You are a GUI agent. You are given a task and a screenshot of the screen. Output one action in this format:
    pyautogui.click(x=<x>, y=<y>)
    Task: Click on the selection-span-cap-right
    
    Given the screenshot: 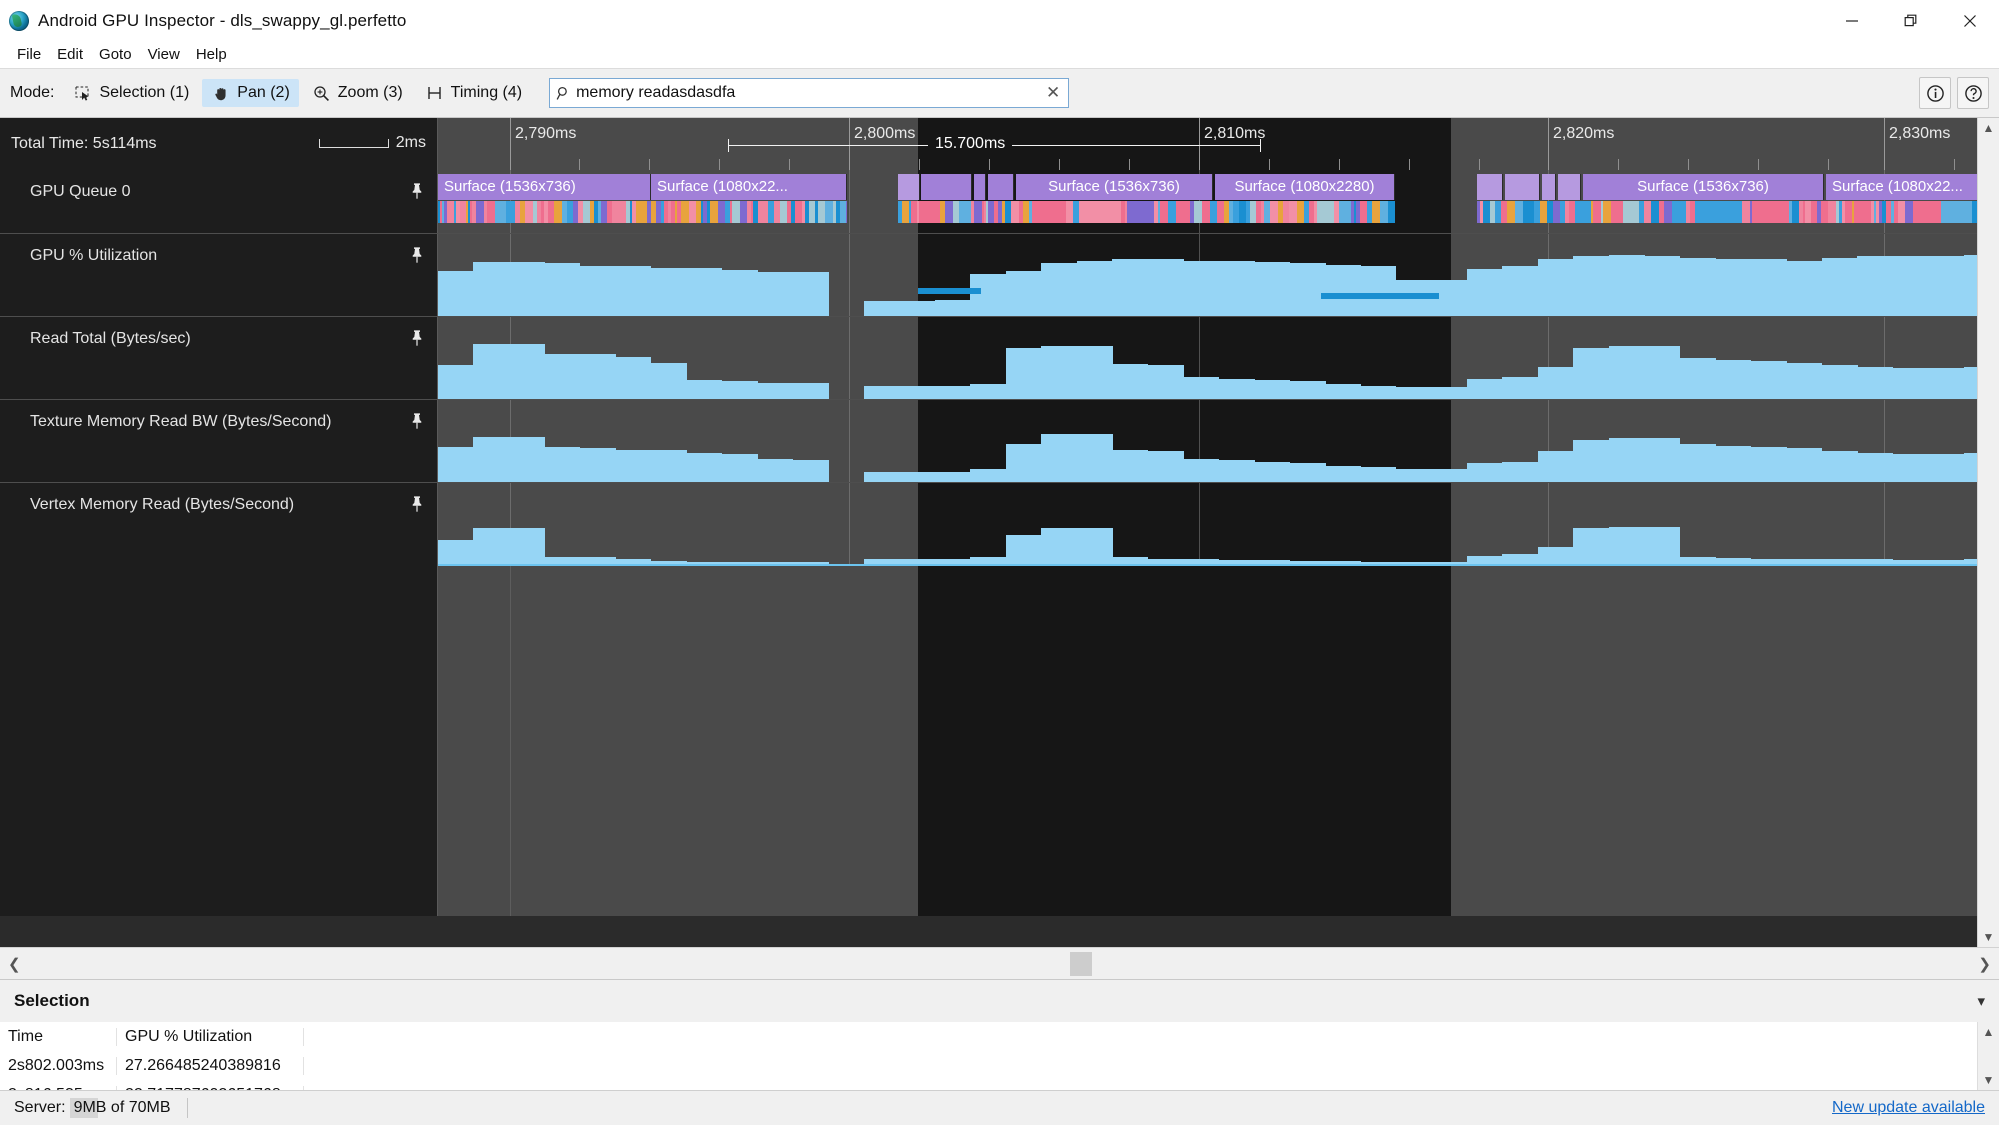 What is the action you would take?
    pyautogui.click(x=1260, y=145)
    